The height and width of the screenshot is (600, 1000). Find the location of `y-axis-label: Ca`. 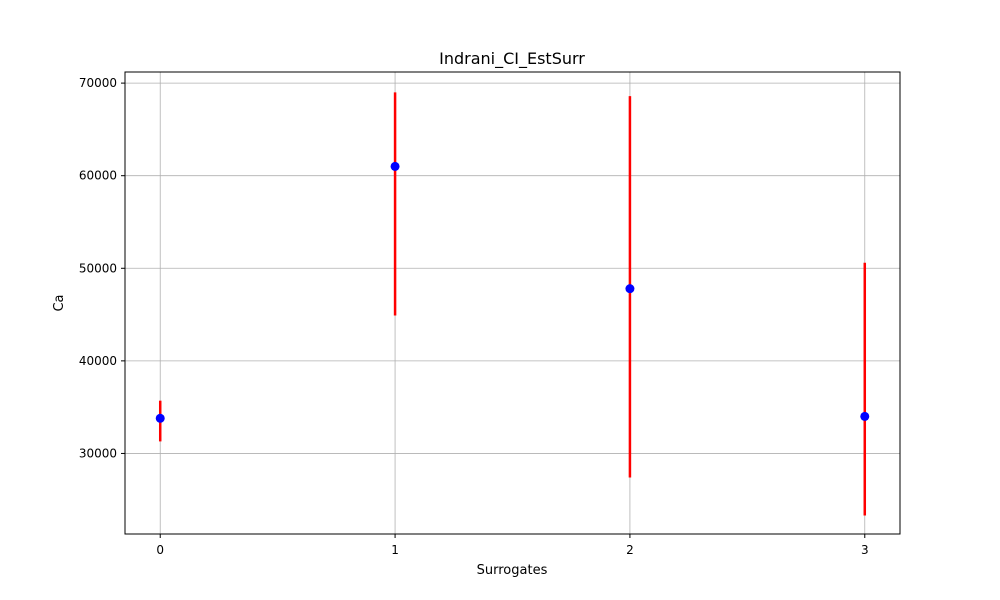

y-axis-label: Ca is located at coordinates (59, 302).